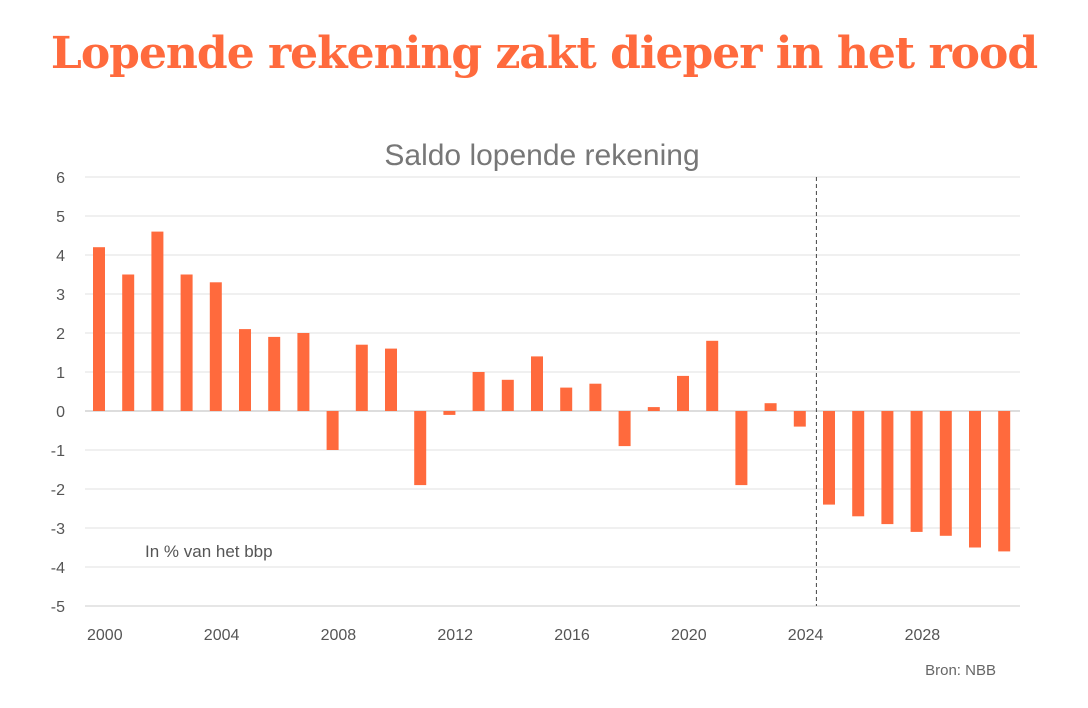  What do you see at coordinates (58, 568) in the screenshot?
I see `y-tick-label: -4` at bounding box center [58, 568].